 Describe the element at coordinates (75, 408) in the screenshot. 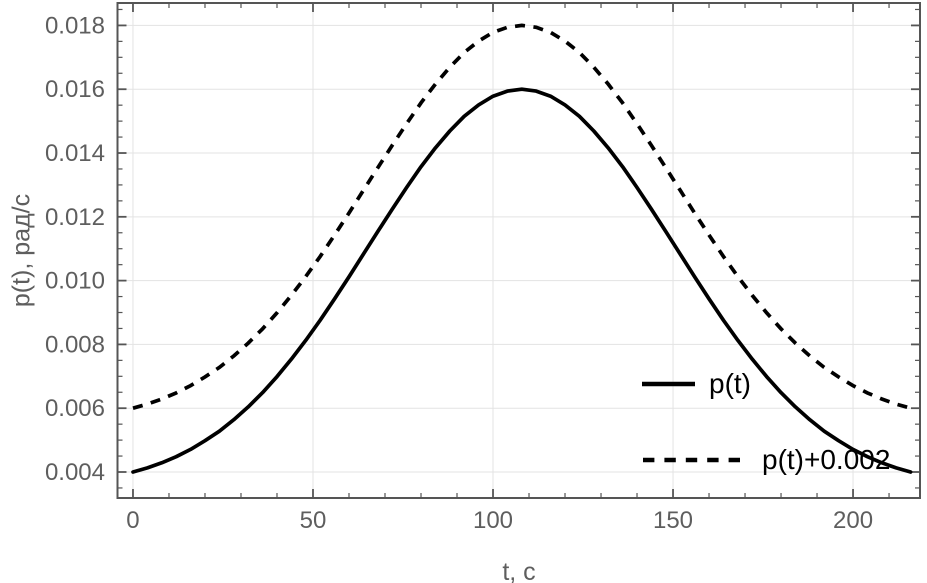

I see `y-tick-label: 0.006` at that location.